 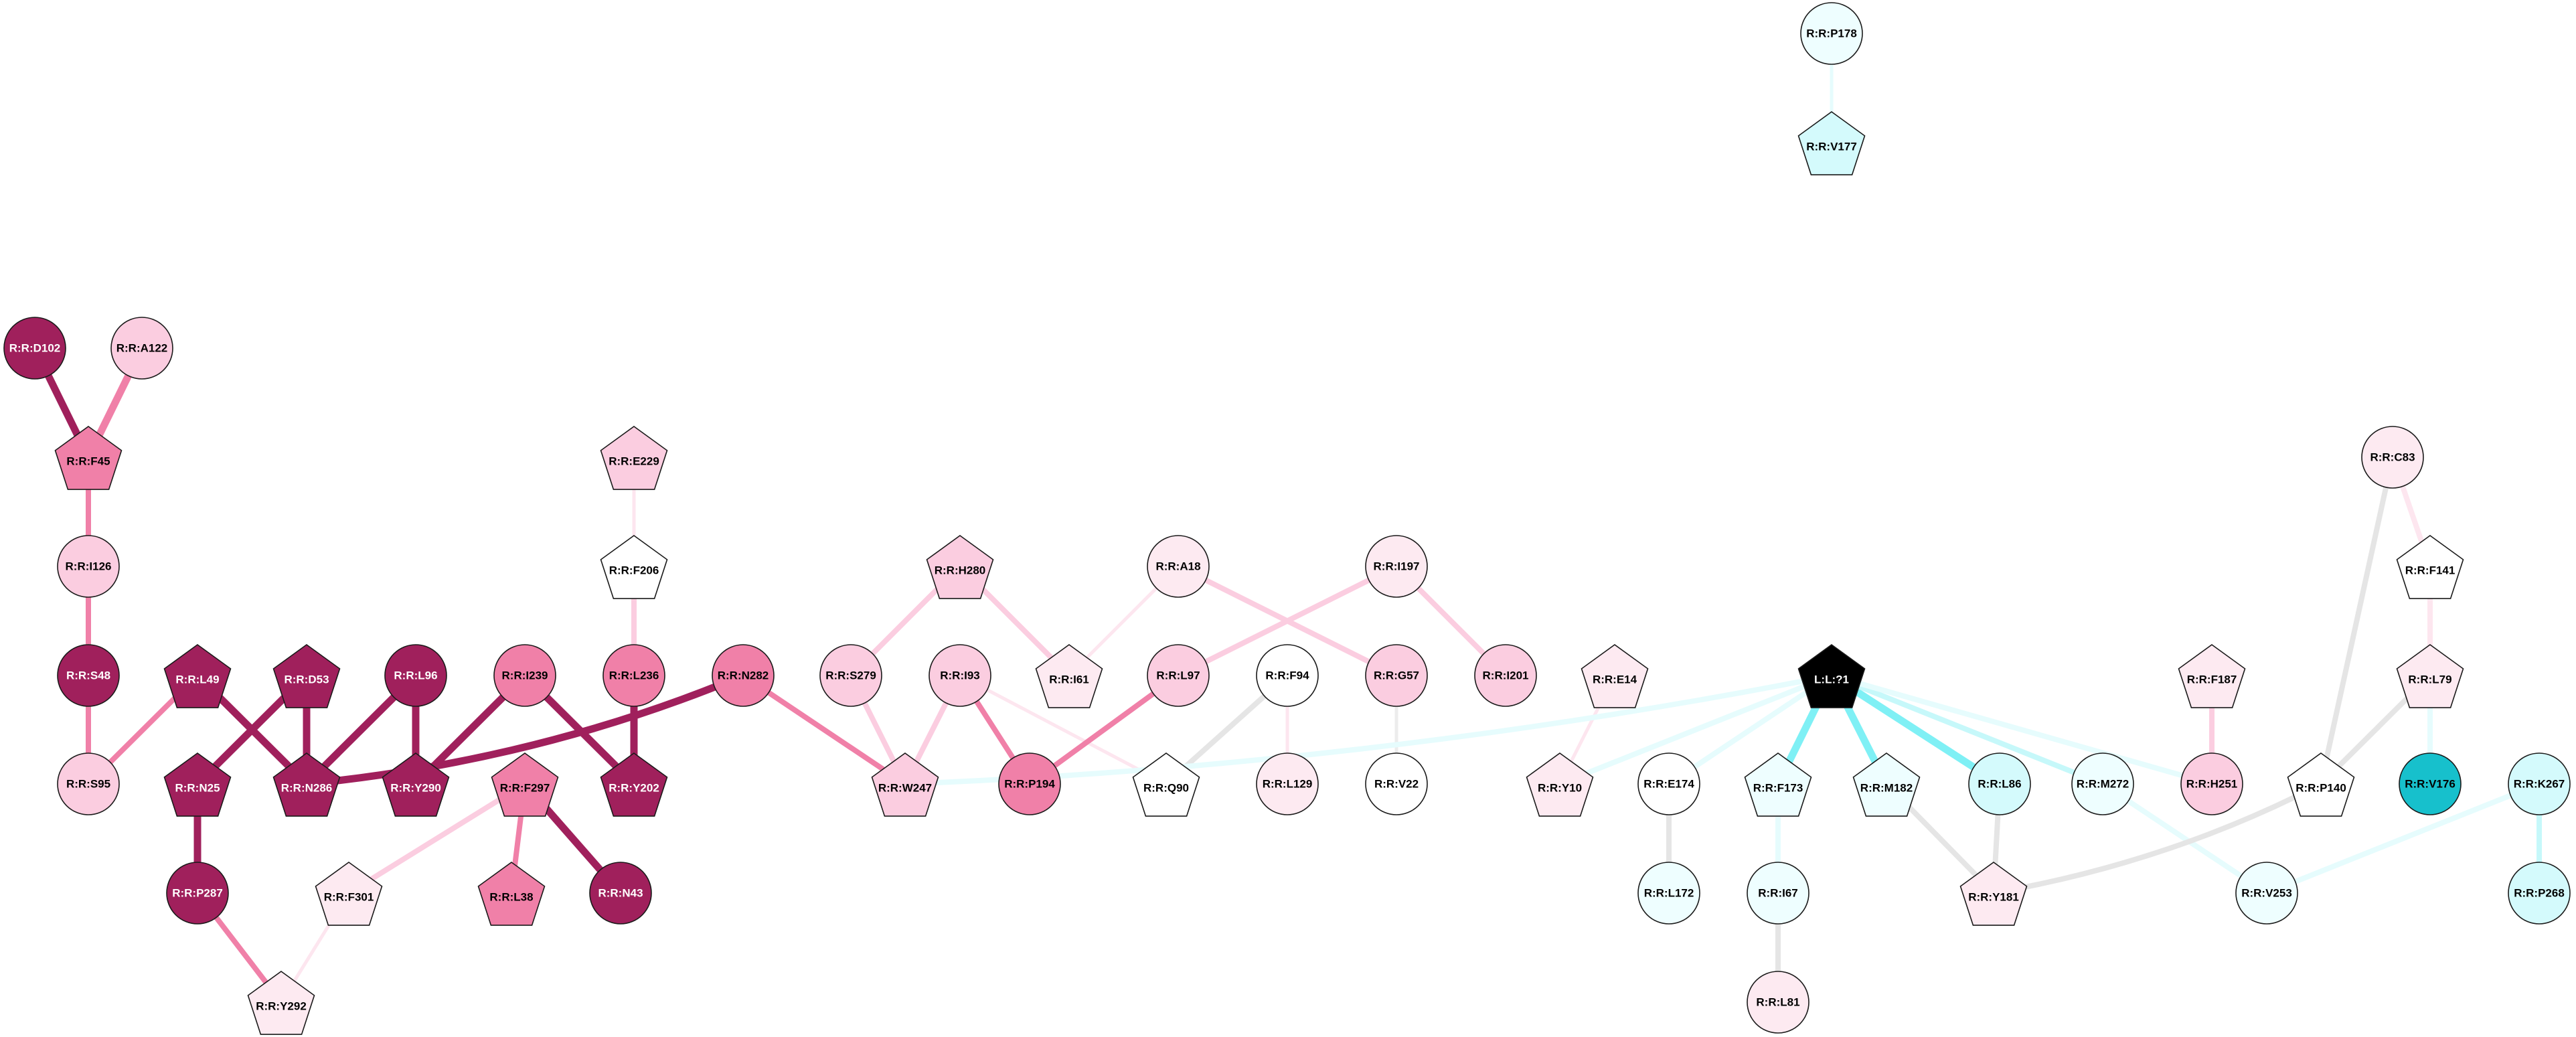 I want to click on node-r-r-y292: R:R:Y292, so click(x=281, y=1003).